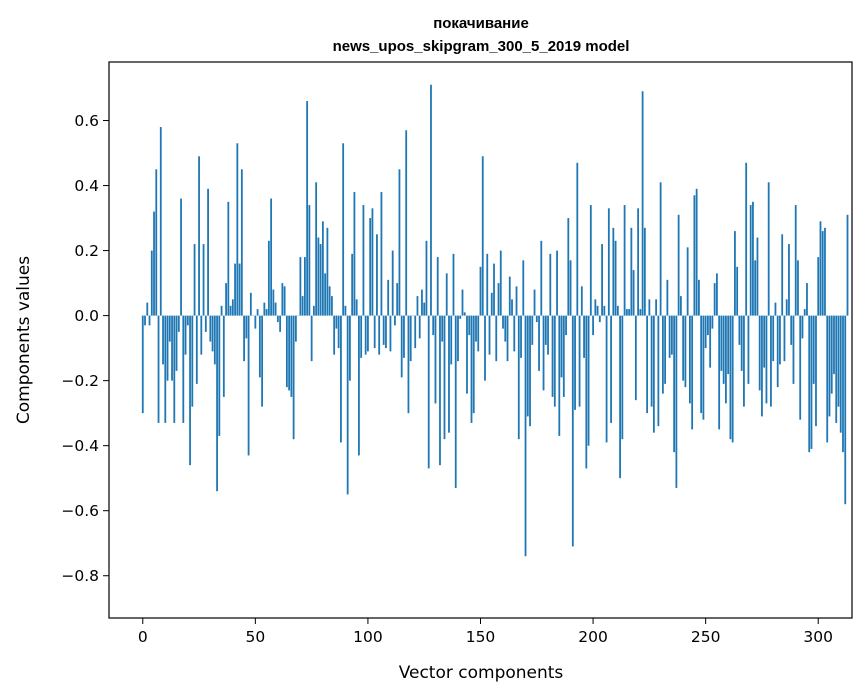 Image resolution: width=867 pixels, height=696 pixels. What do you see at coordinates (85, 348) in the screenshot?
I see `y-axis-ticks: −0.8 −0.6 −0.4 −0.2 0.0 0.2 0.4 0.6` at bounding box center [85, 348].